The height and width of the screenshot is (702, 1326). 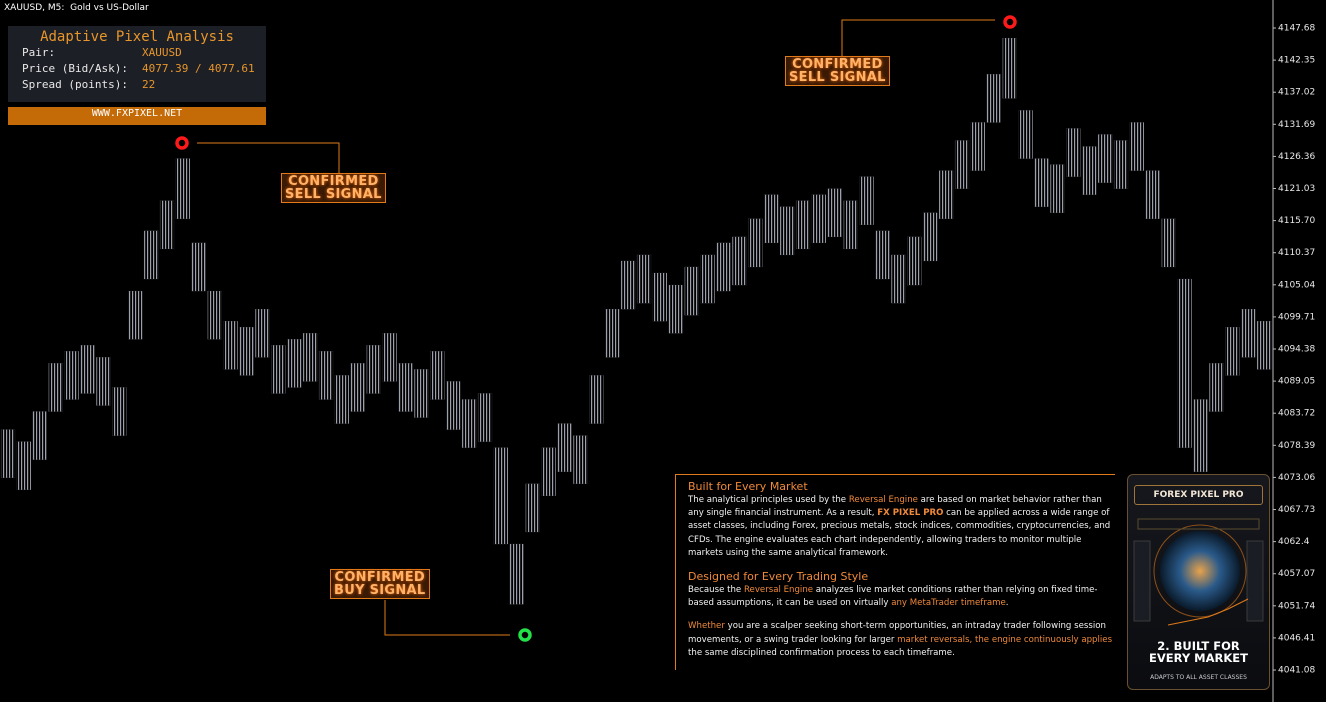 I want to click on text-segment: Because the, so click(x=716, y=590).